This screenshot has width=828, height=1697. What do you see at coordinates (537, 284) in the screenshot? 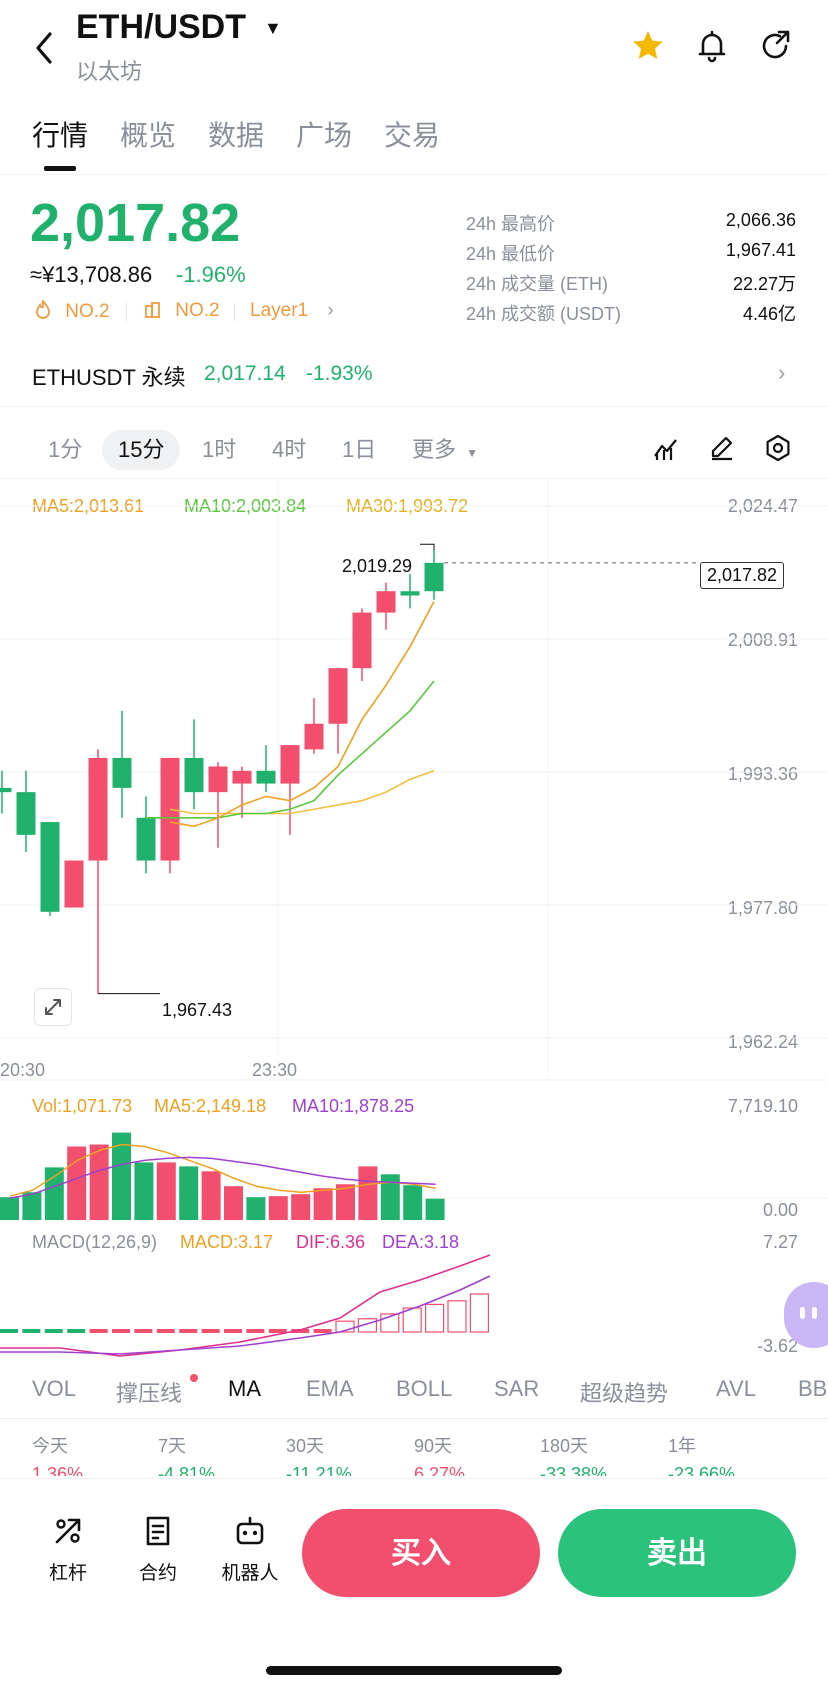
I see `stat-volume-label: 24h 成交量 (ETH)` at bounding box center [537, 284].